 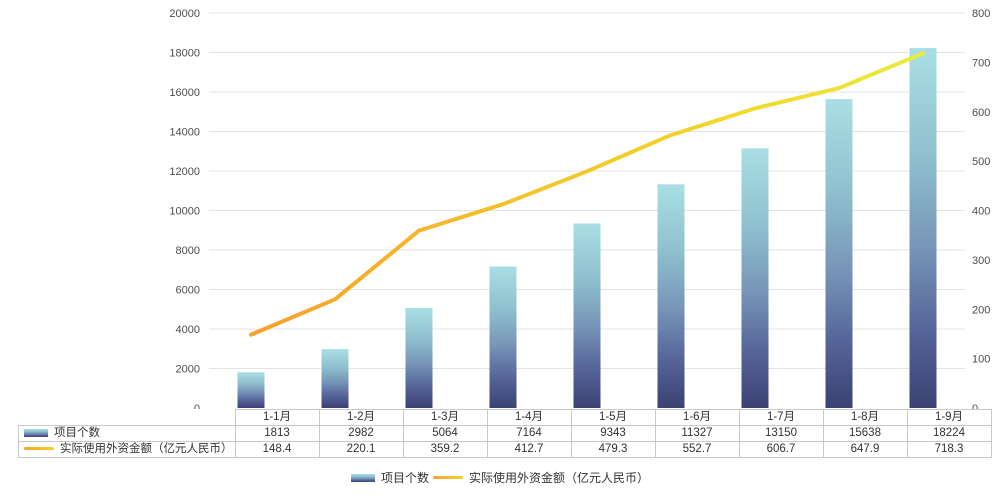 I want to click on y-axis-tick-label: 12000, so click(x=184, y=172).